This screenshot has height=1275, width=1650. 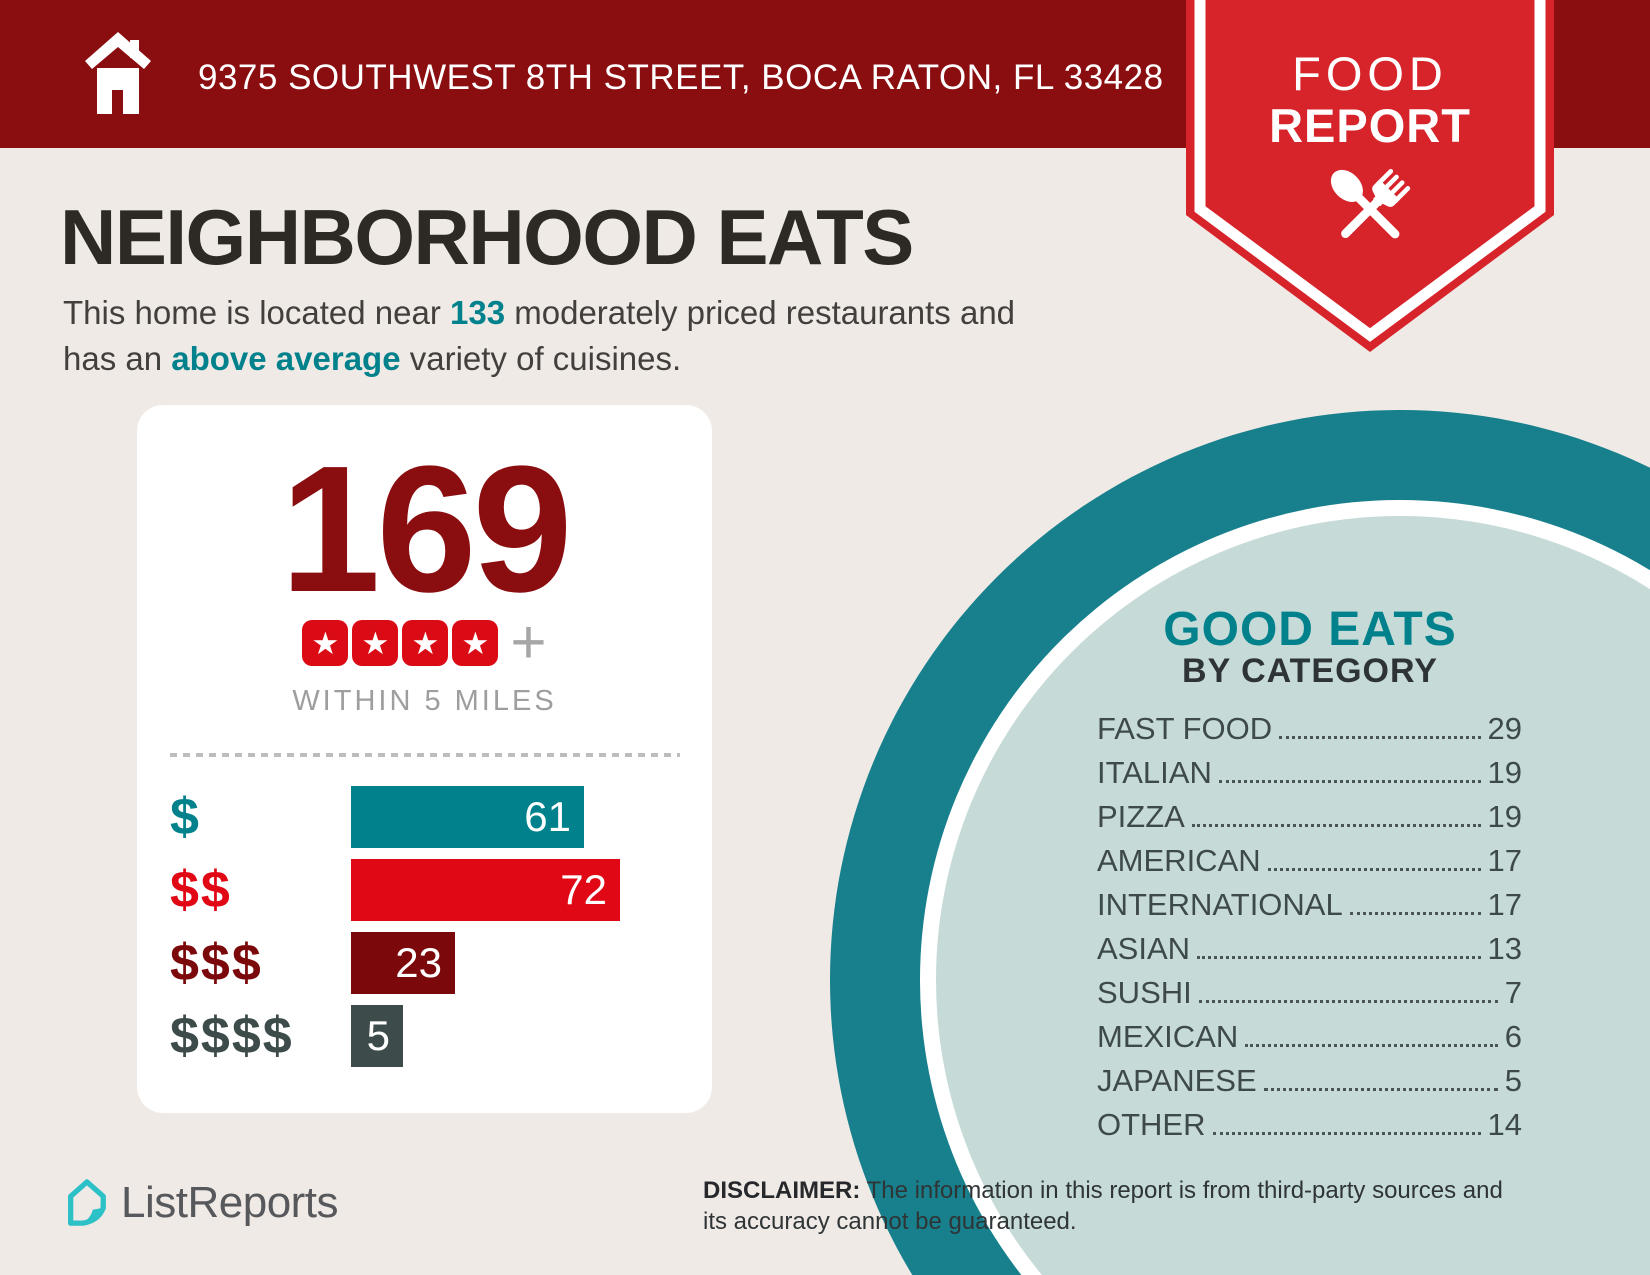 I want to click on food-report-ribbon: FOOD REPORT, so click(x=1370, y=178).